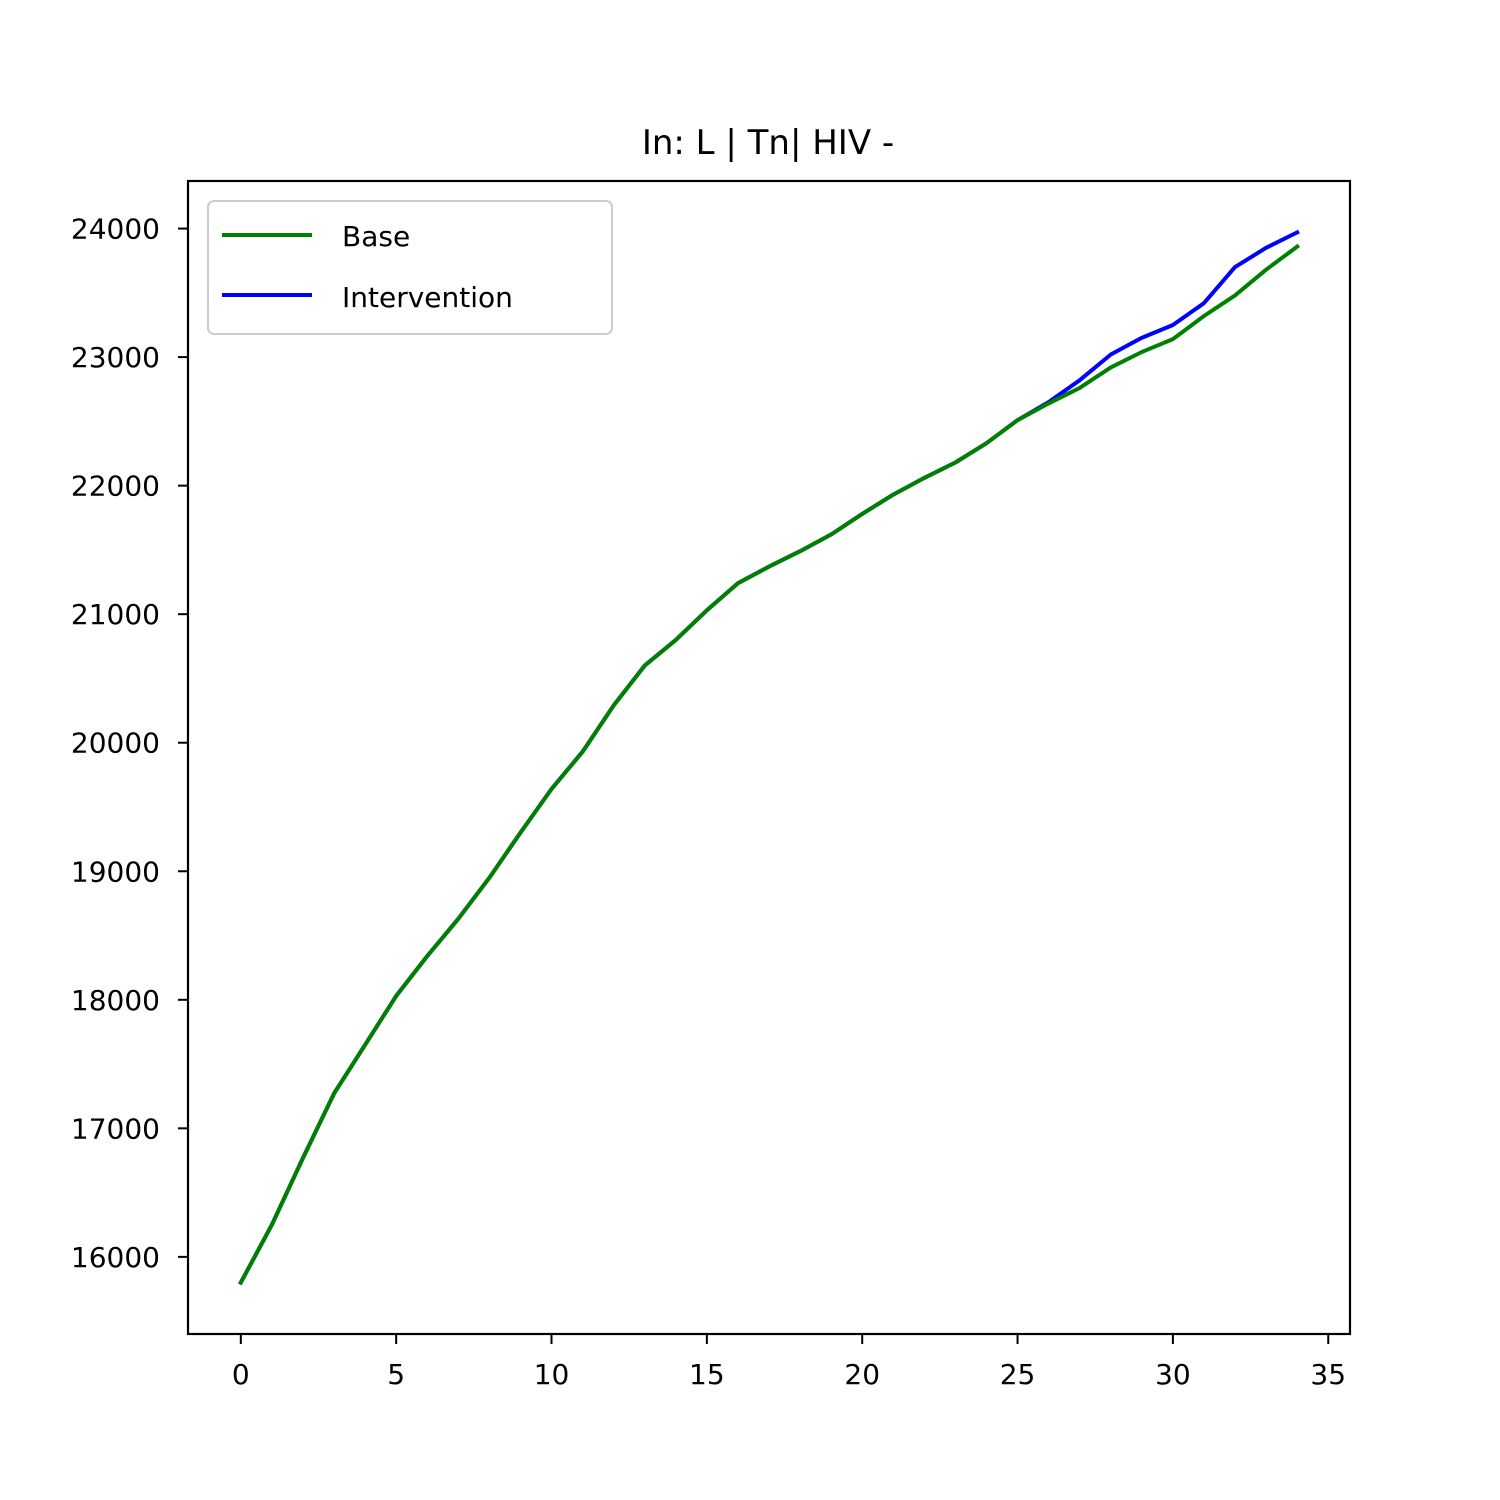  I want to click on y-tick-label-18000: 18000, so click(115, 1000).